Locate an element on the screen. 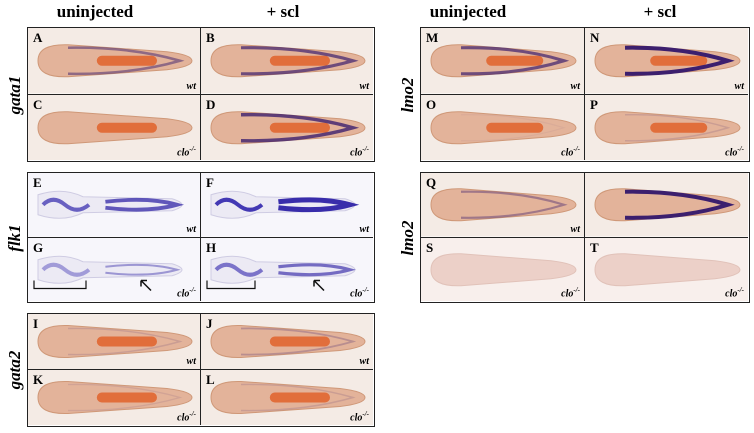 The width and height of the screenshot is (754, 433). panel-letter: J is located at coordinates (209, 323).